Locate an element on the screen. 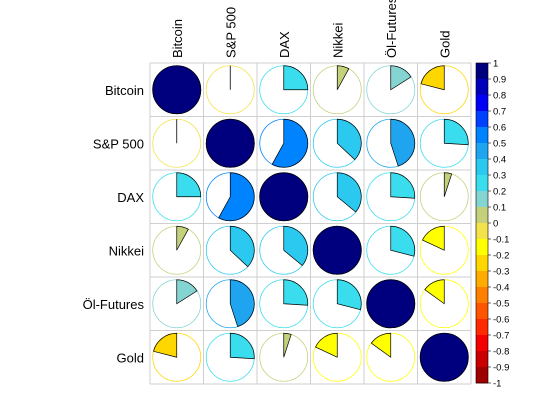 This screenshot has width=533, height=405. colorbar-tick-label: -0.1 is located at coordinates (501, 240).